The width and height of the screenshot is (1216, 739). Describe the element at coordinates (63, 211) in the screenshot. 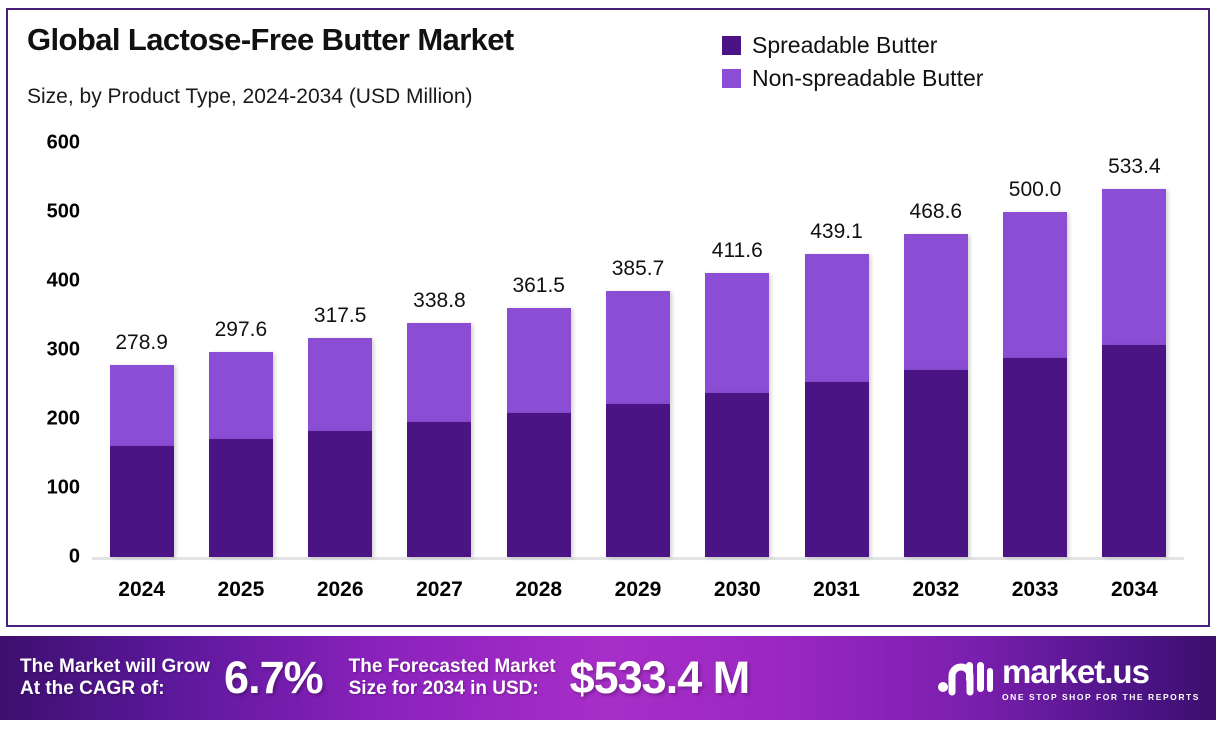

I see `y-axis-tick: 500` at that location.